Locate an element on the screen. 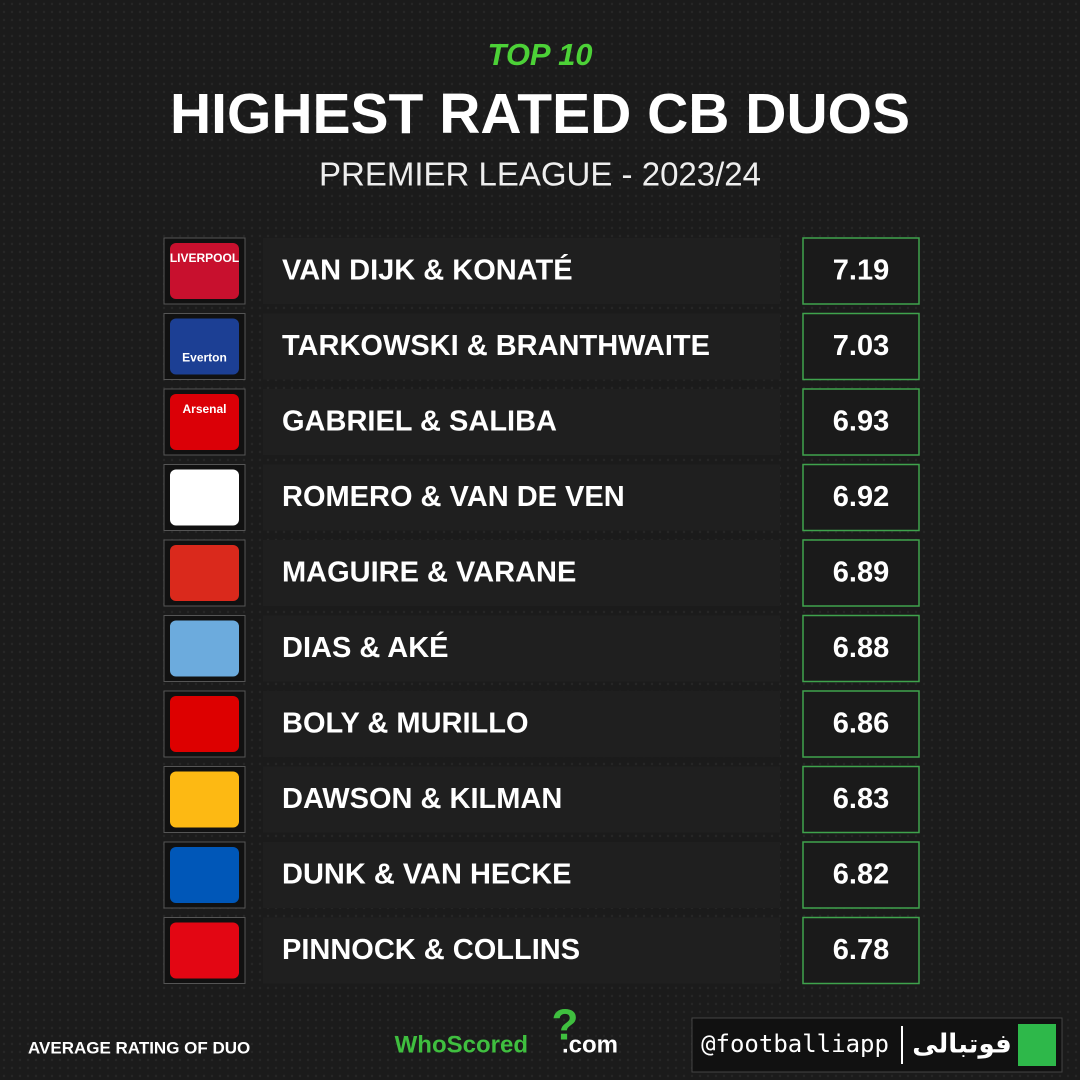 The width and height of the screenshot is (1080, 1080). duo-name: TARKOWSKI & BRANTHWAITE is located at coordinates (496, 346).